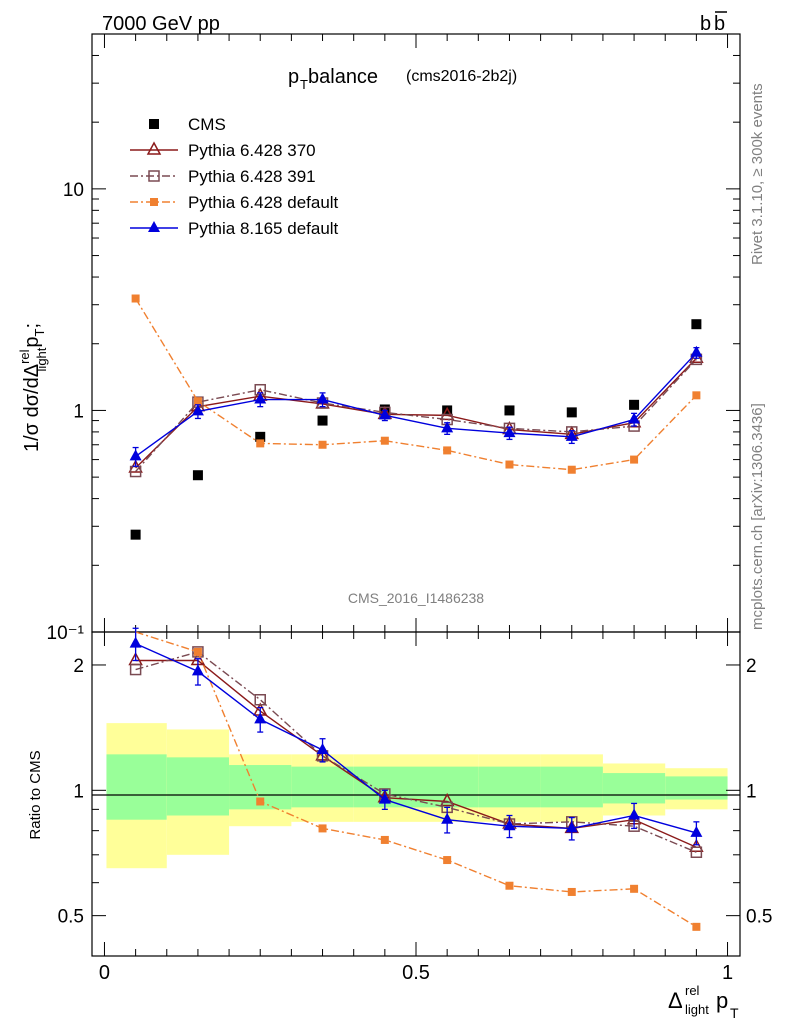  I want to click on header-left-label: 7000 GeV pp, so click(161, 24).